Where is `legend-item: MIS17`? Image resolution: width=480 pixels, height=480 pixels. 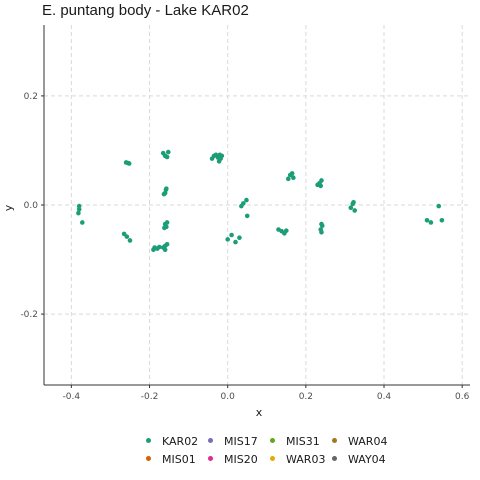
legend-item: MIS17 is located at coordinates (233, 441).